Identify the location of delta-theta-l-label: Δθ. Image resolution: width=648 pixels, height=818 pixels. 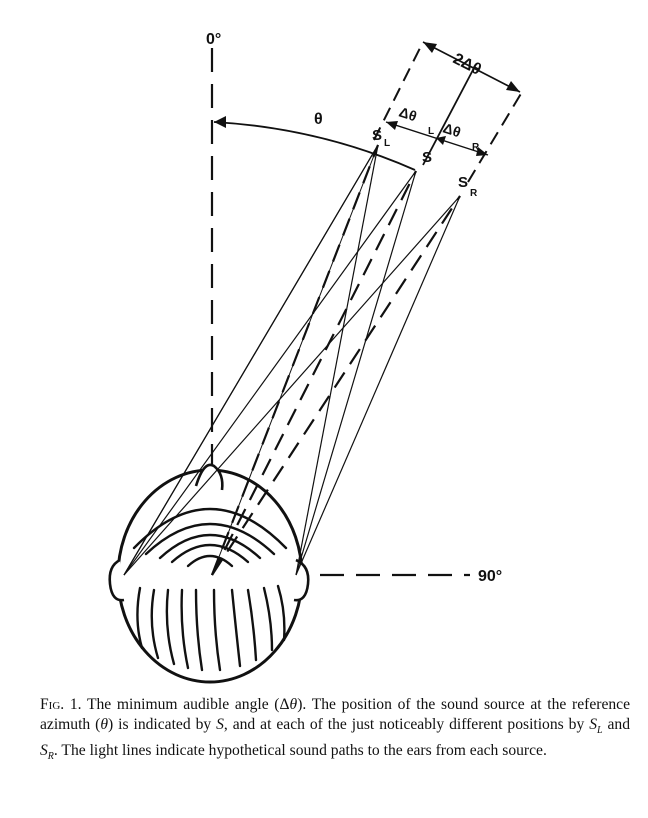
(408, 114).